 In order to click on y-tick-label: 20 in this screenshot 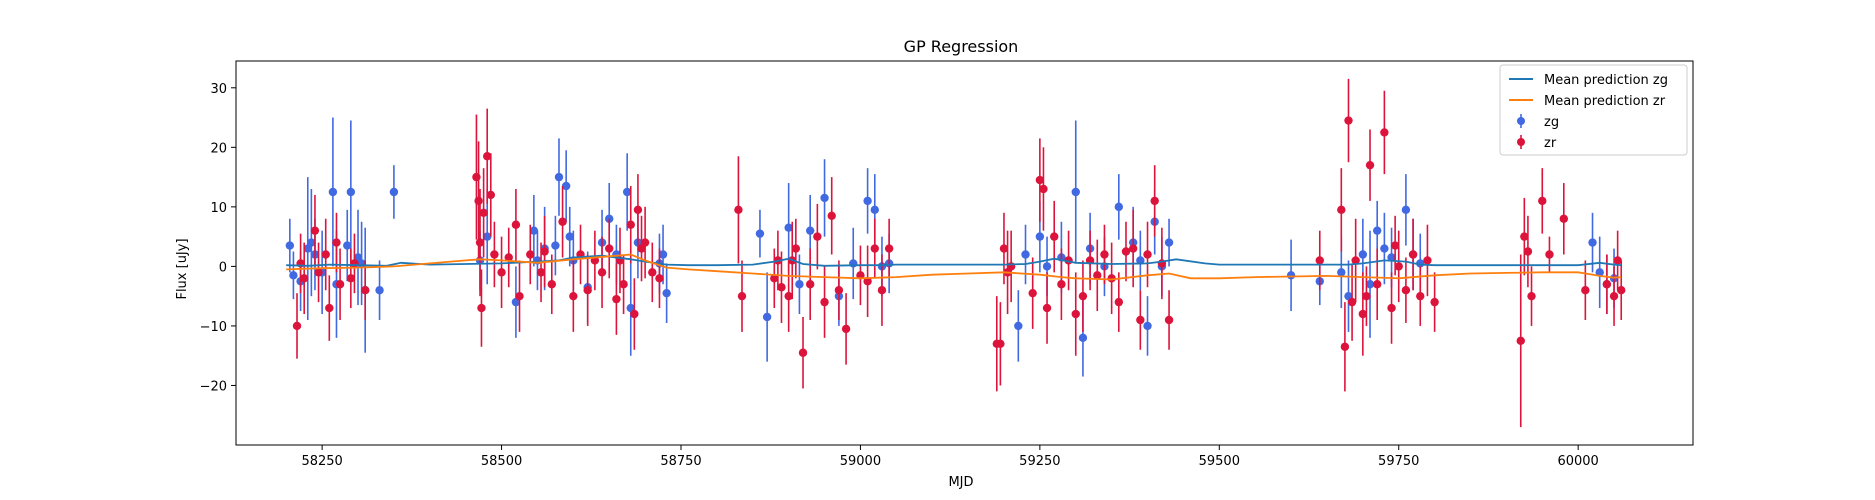, I will do `click(218, 148)`.